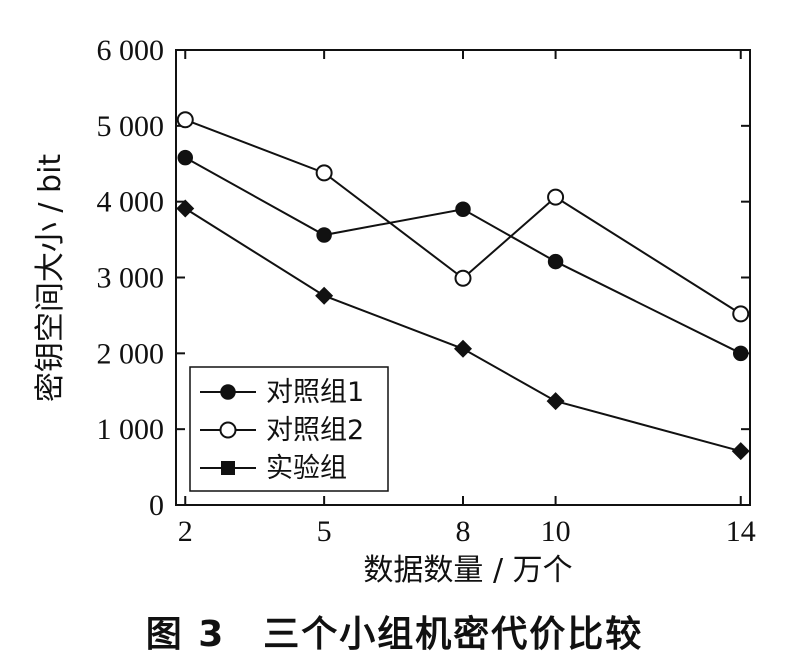  Describe the element at coordinates (50, 278) in the screenshot. I see `y-axis-title: 密钥空间大小 / bit` at that location.